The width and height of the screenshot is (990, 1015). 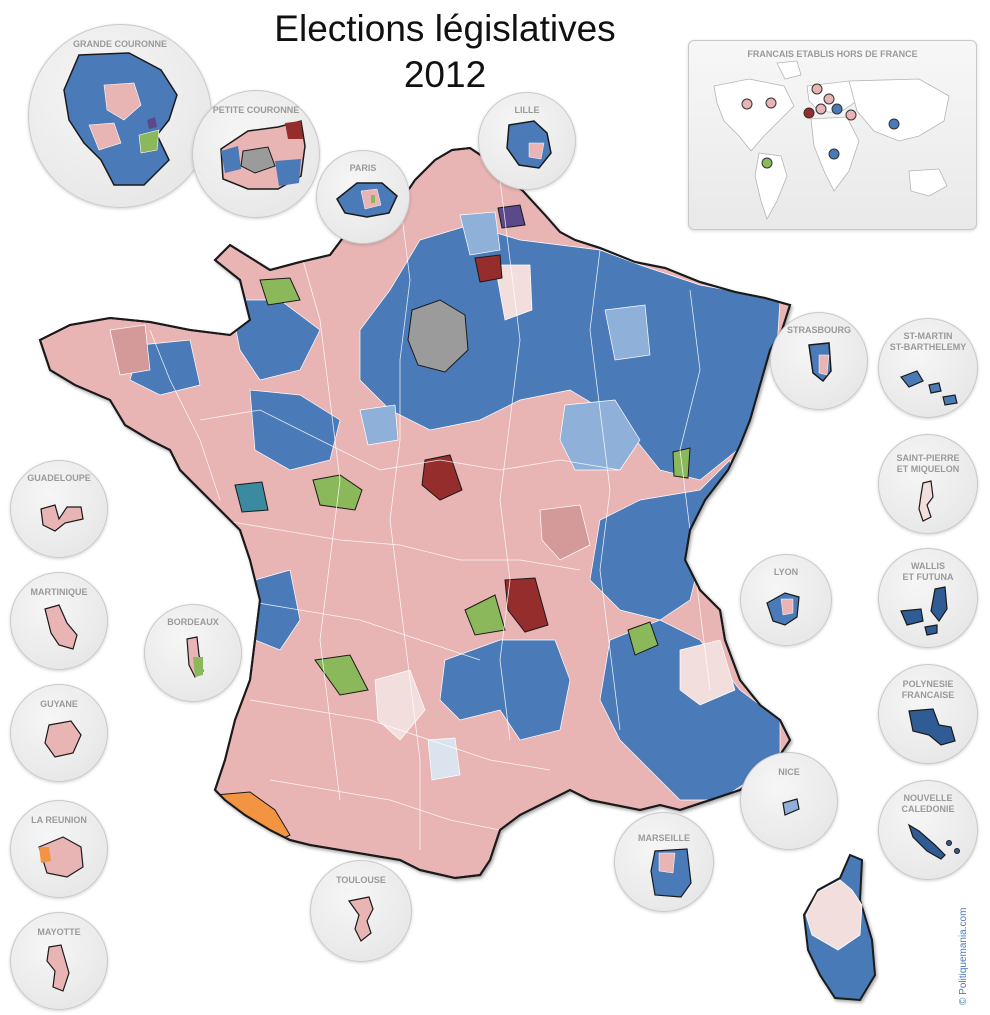 What do you see at coordinates (119, 44) in the screenshot?
I see `inset-label: GRANDE COURONNE` at bounding box center [119, 44].